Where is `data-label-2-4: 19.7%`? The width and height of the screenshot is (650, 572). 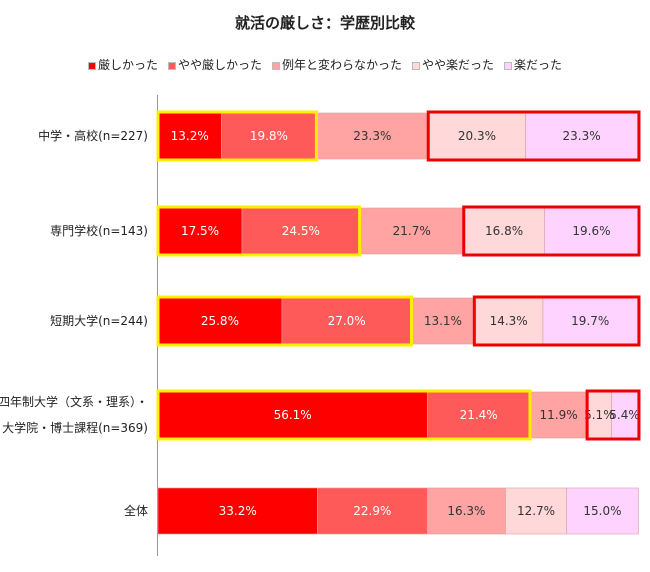
data-label-2-4: 19.7% is located at coordinates (590, 321).